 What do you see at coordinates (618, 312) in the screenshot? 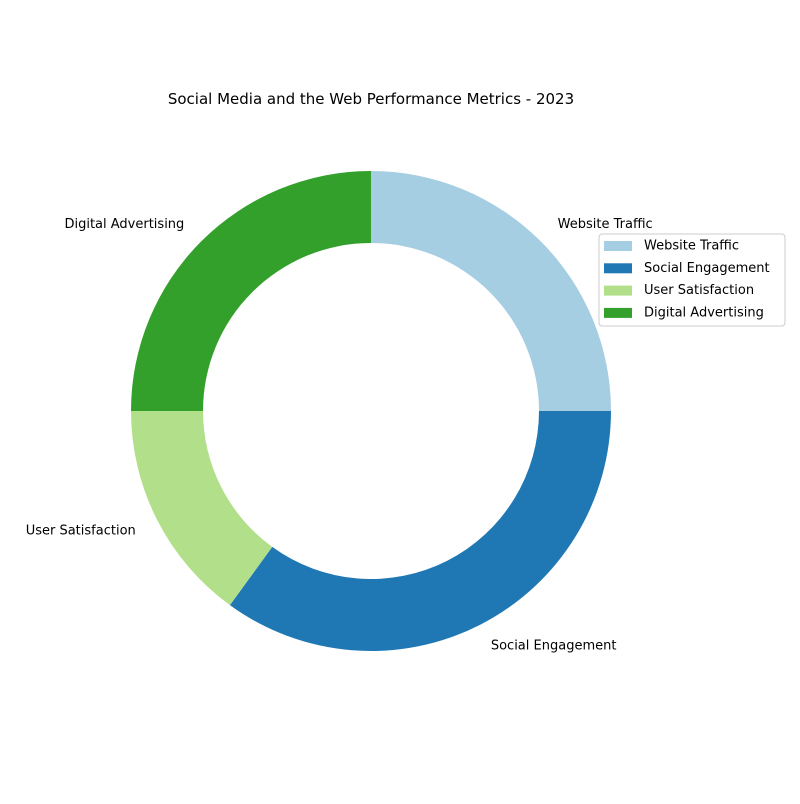
I see `legend-swatch-digital-advertising` at bounding box center [618, 312].